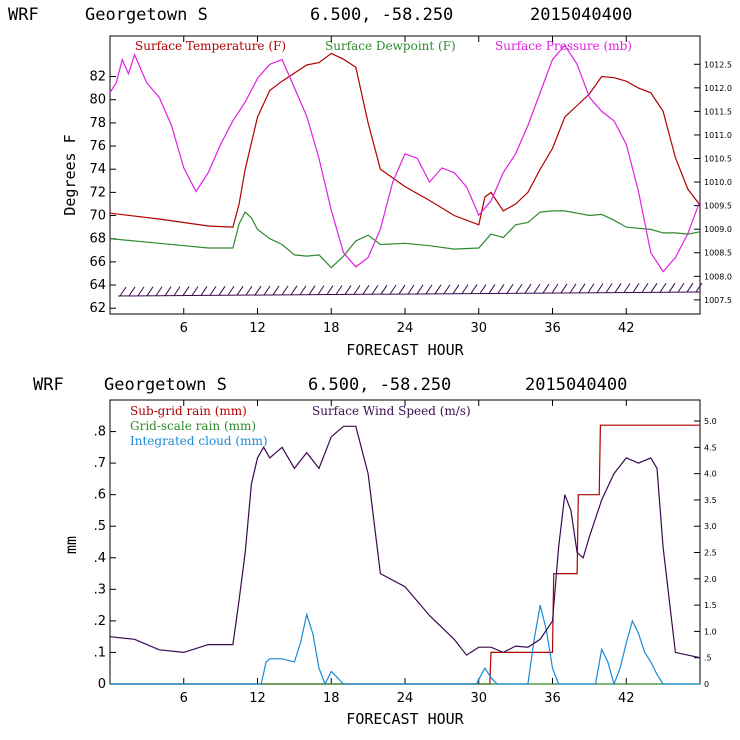  Describe the element at coordinates (708, 658) in the screenshot. I see `y2-tick-label: .5` at that location.